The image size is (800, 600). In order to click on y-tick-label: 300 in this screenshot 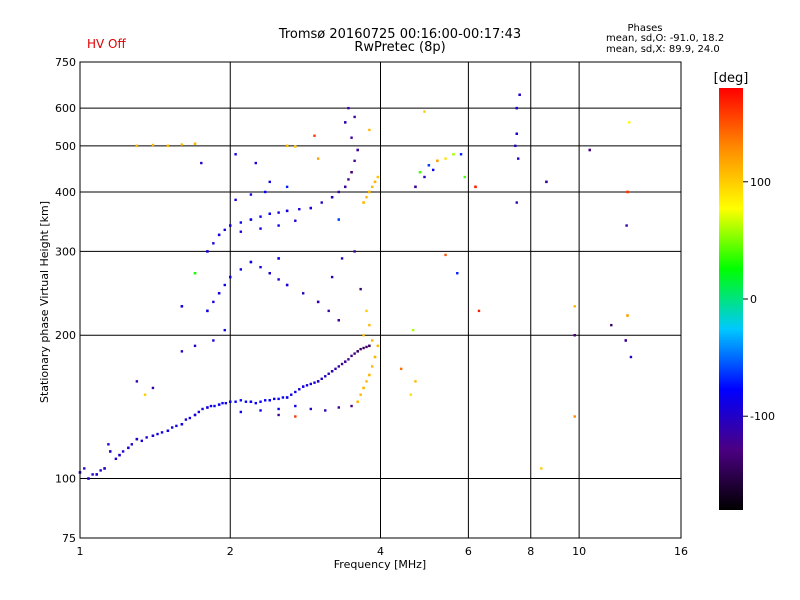, I will do `click(65, 251)`.